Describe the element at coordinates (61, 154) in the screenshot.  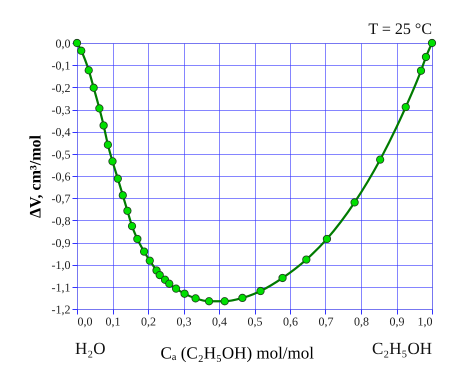
I see `y-tick-label: -0,5` at that location.